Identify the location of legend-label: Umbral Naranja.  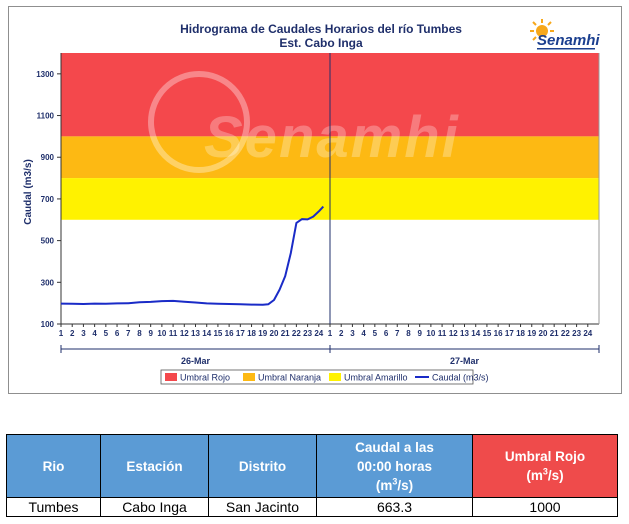
(289, 378).